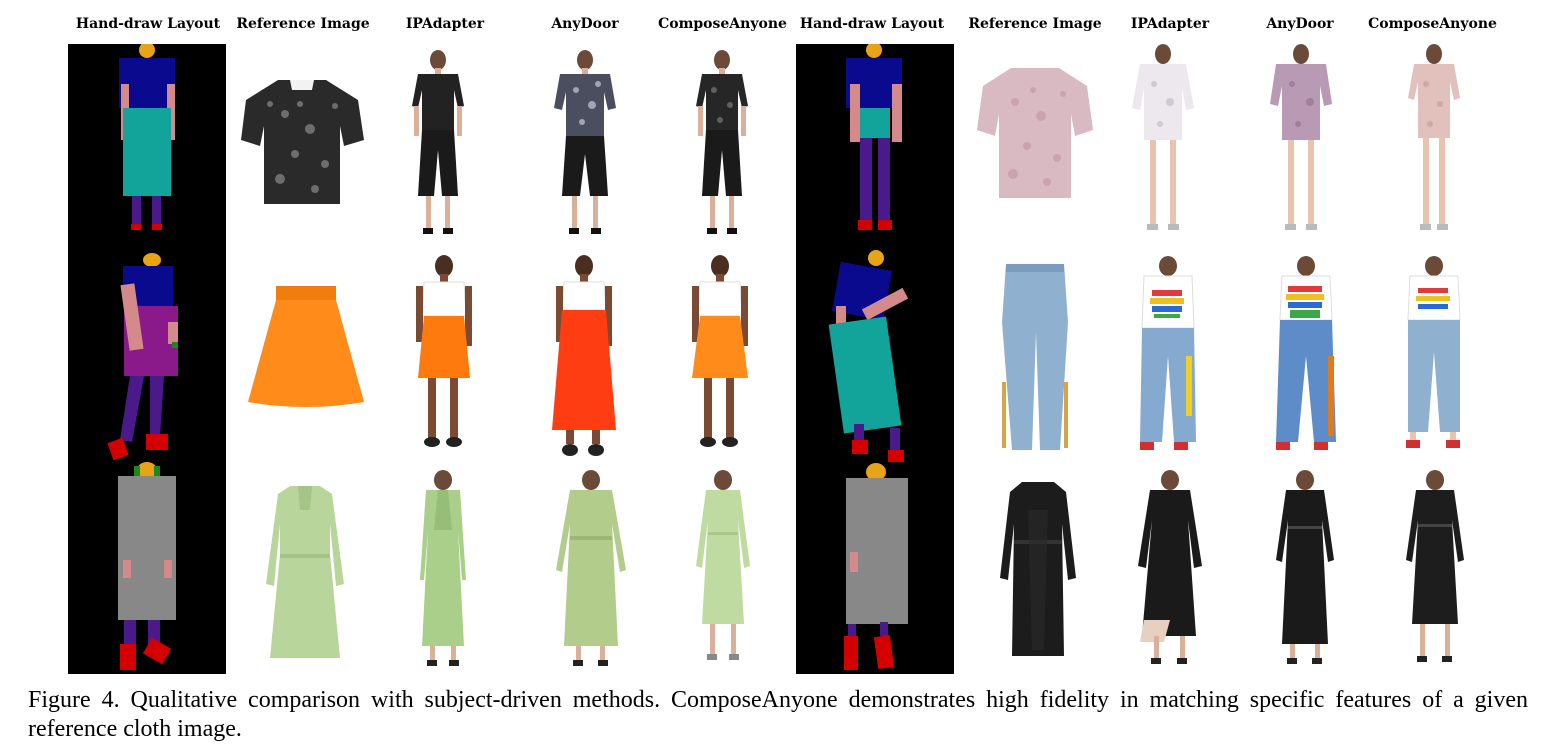 The width and height of the screenshot is (1550, 752). Describe the element at coordinates (147, 137) in the screenshot. I see `layout-figure-row1` at that location.